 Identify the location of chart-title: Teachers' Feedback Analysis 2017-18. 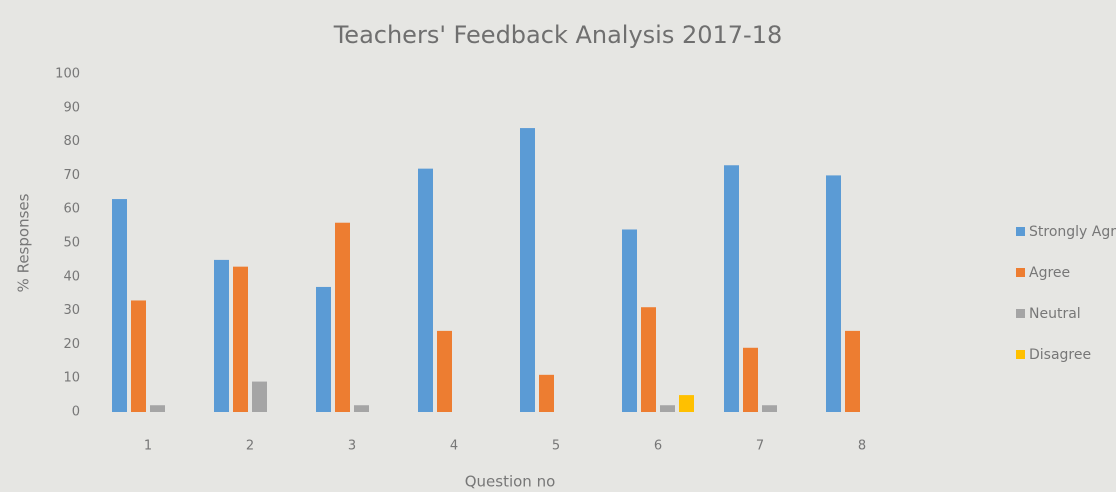
(558, 35).